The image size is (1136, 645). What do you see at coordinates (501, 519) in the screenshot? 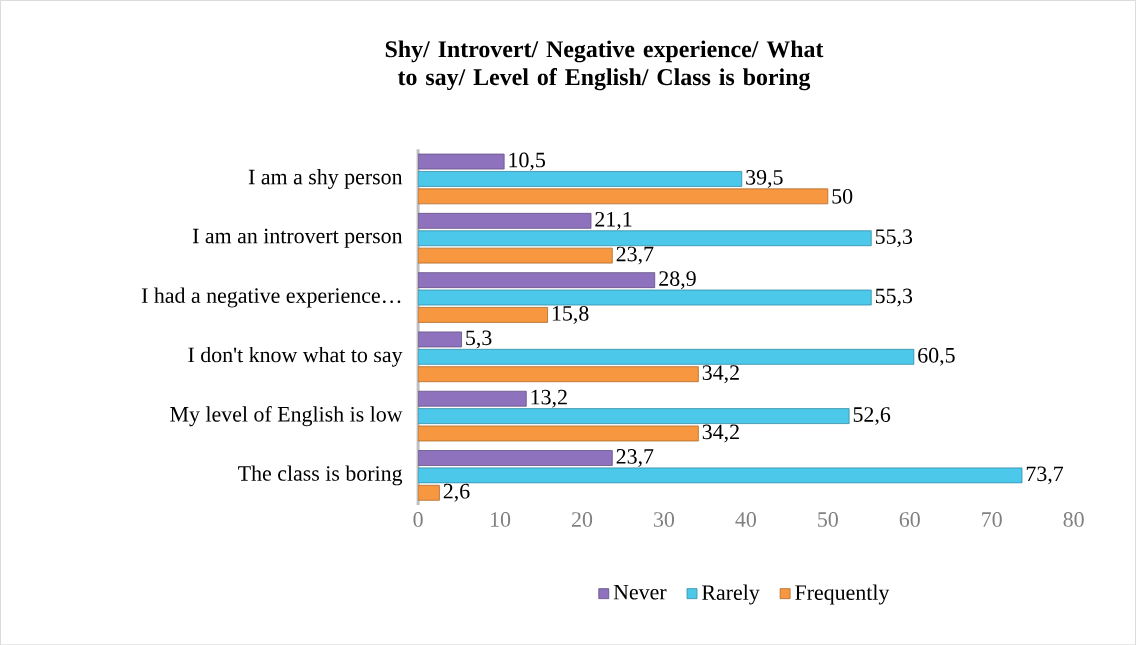
I see `x-tick-label: 10` at bounding box center [501, 519].